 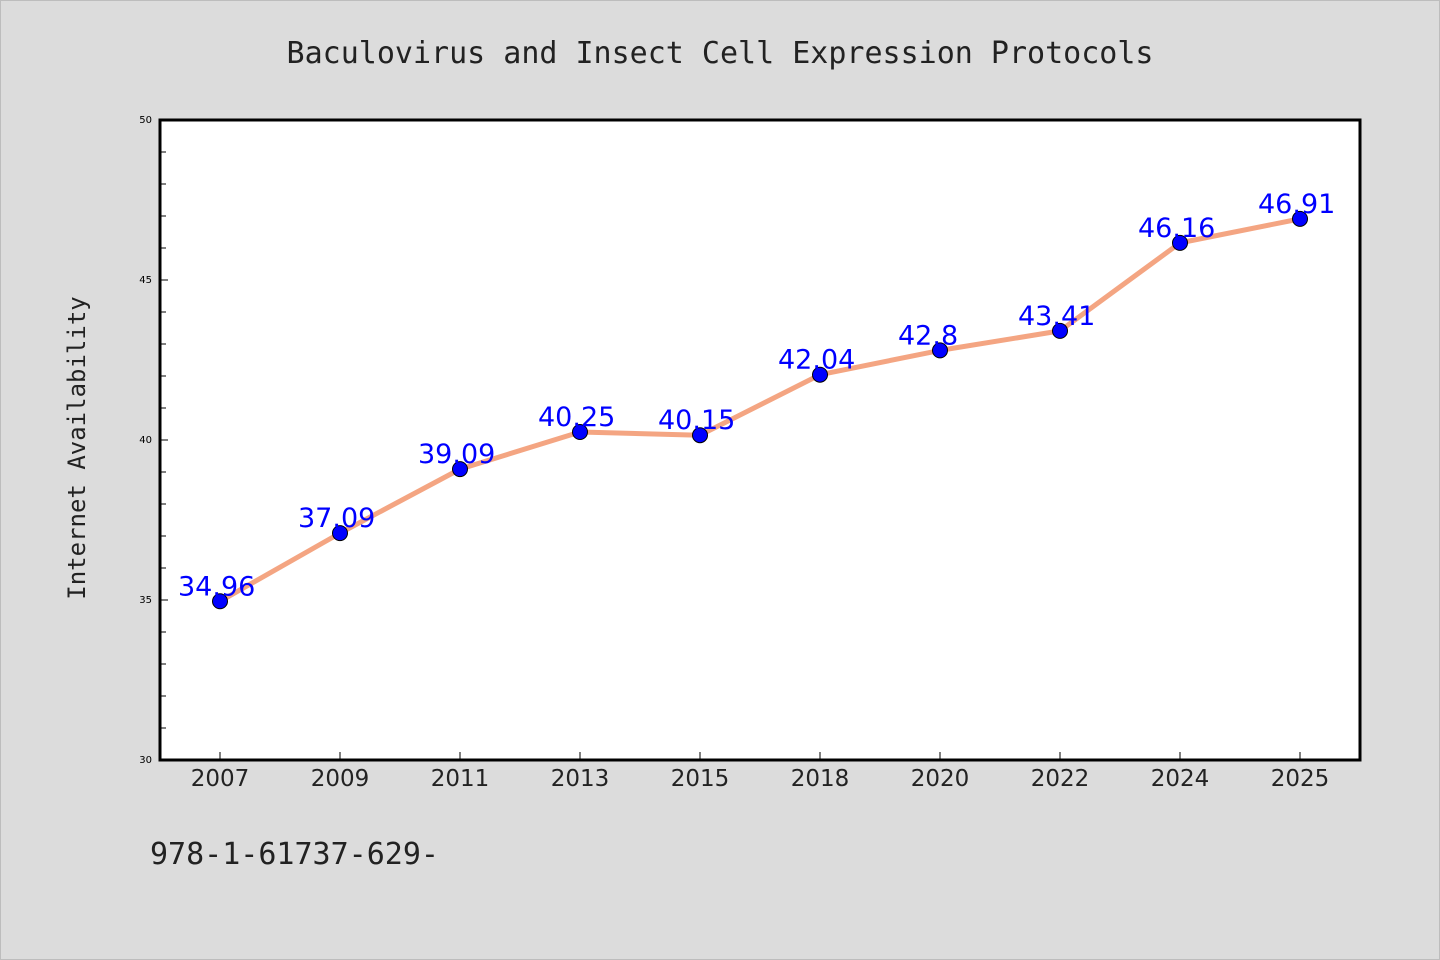 What do you see at coordinates (576, 417) in the screenshot?
I see `data-label: 40.25` at bounding box center [576, 417].